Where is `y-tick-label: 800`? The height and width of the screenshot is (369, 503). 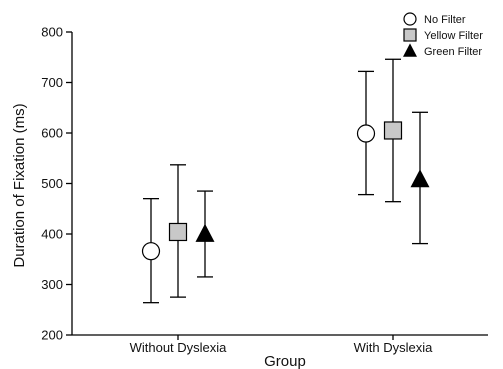
y-tick-label: 800 is located at coordinates (52, 32).